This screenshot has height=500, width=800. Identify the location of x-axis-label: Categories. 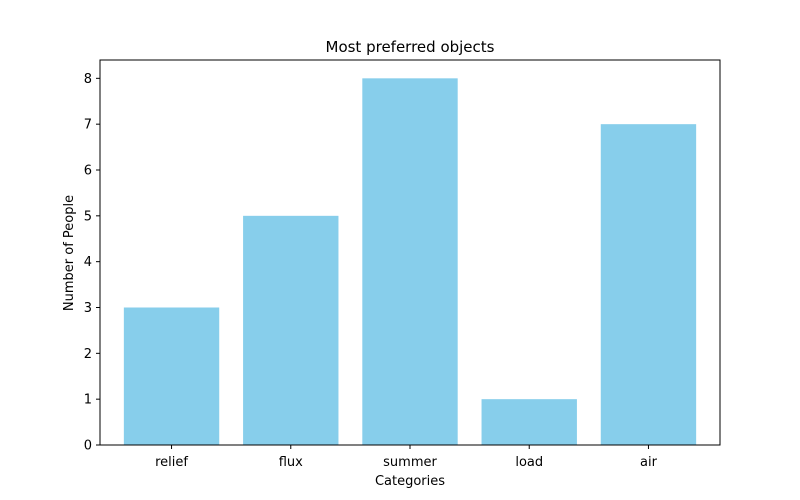
(410, 481).